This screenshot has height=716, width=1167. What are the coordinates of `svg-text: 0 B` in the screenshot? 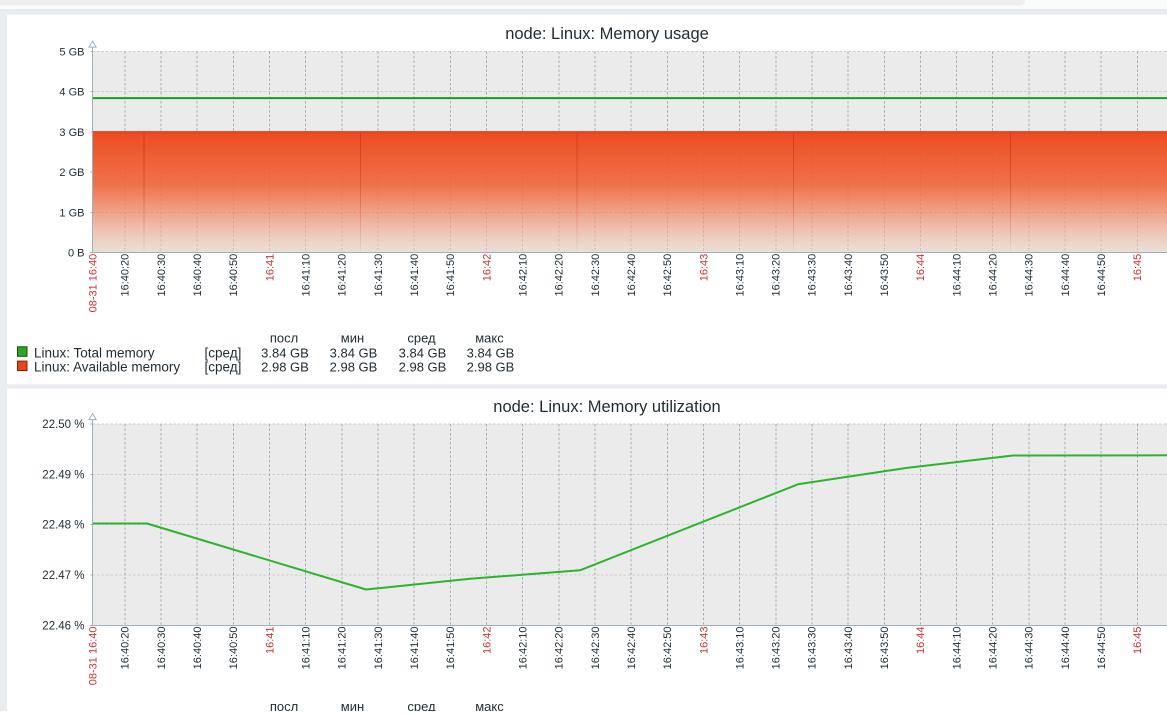 It's located at (76, 254).